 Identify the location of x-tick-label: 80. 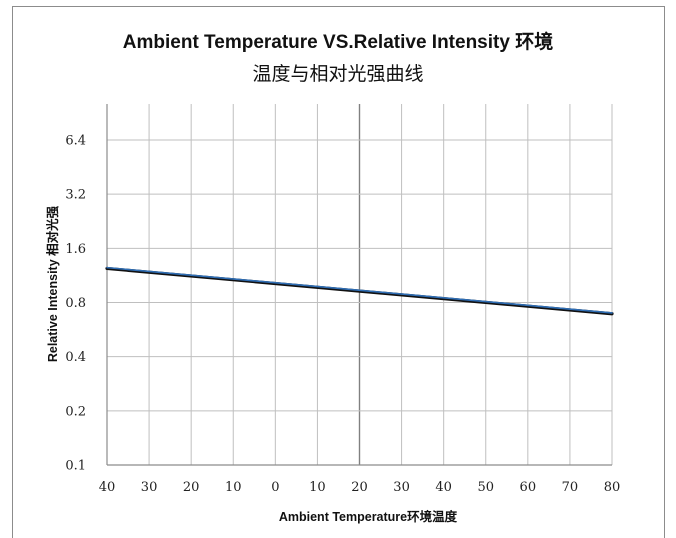
(612, 487).